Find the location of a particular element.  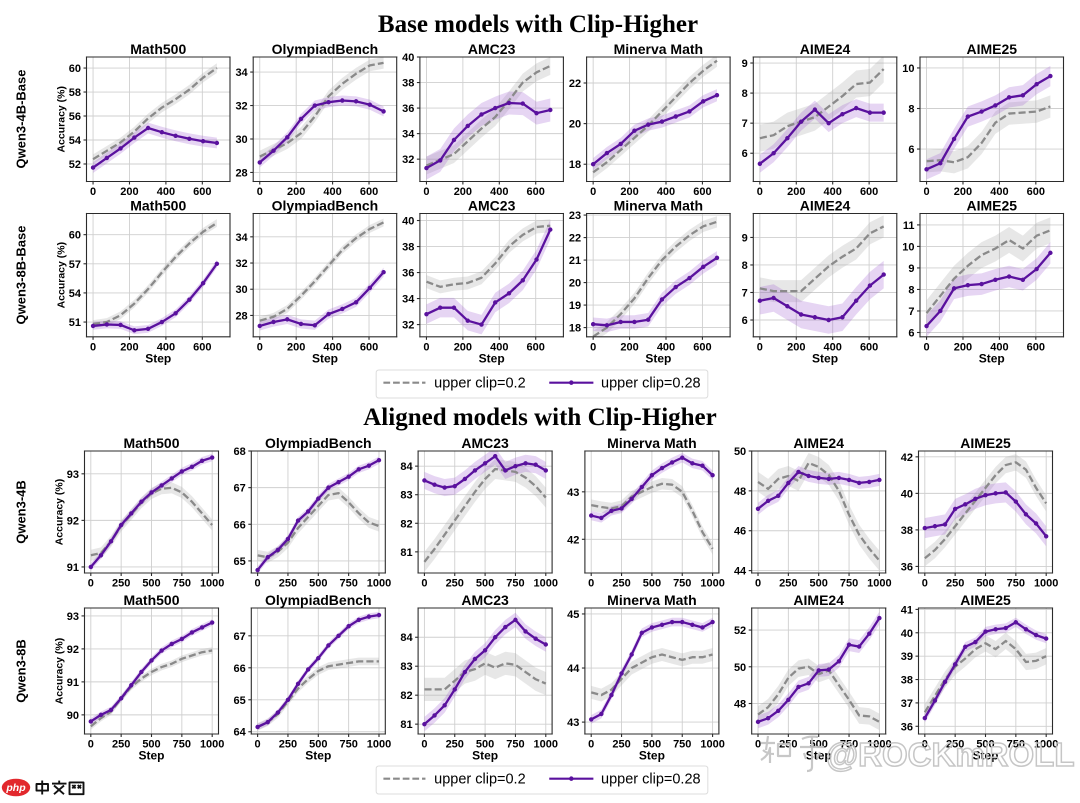

svg-text: 18 is located at coordinates (575, 165).